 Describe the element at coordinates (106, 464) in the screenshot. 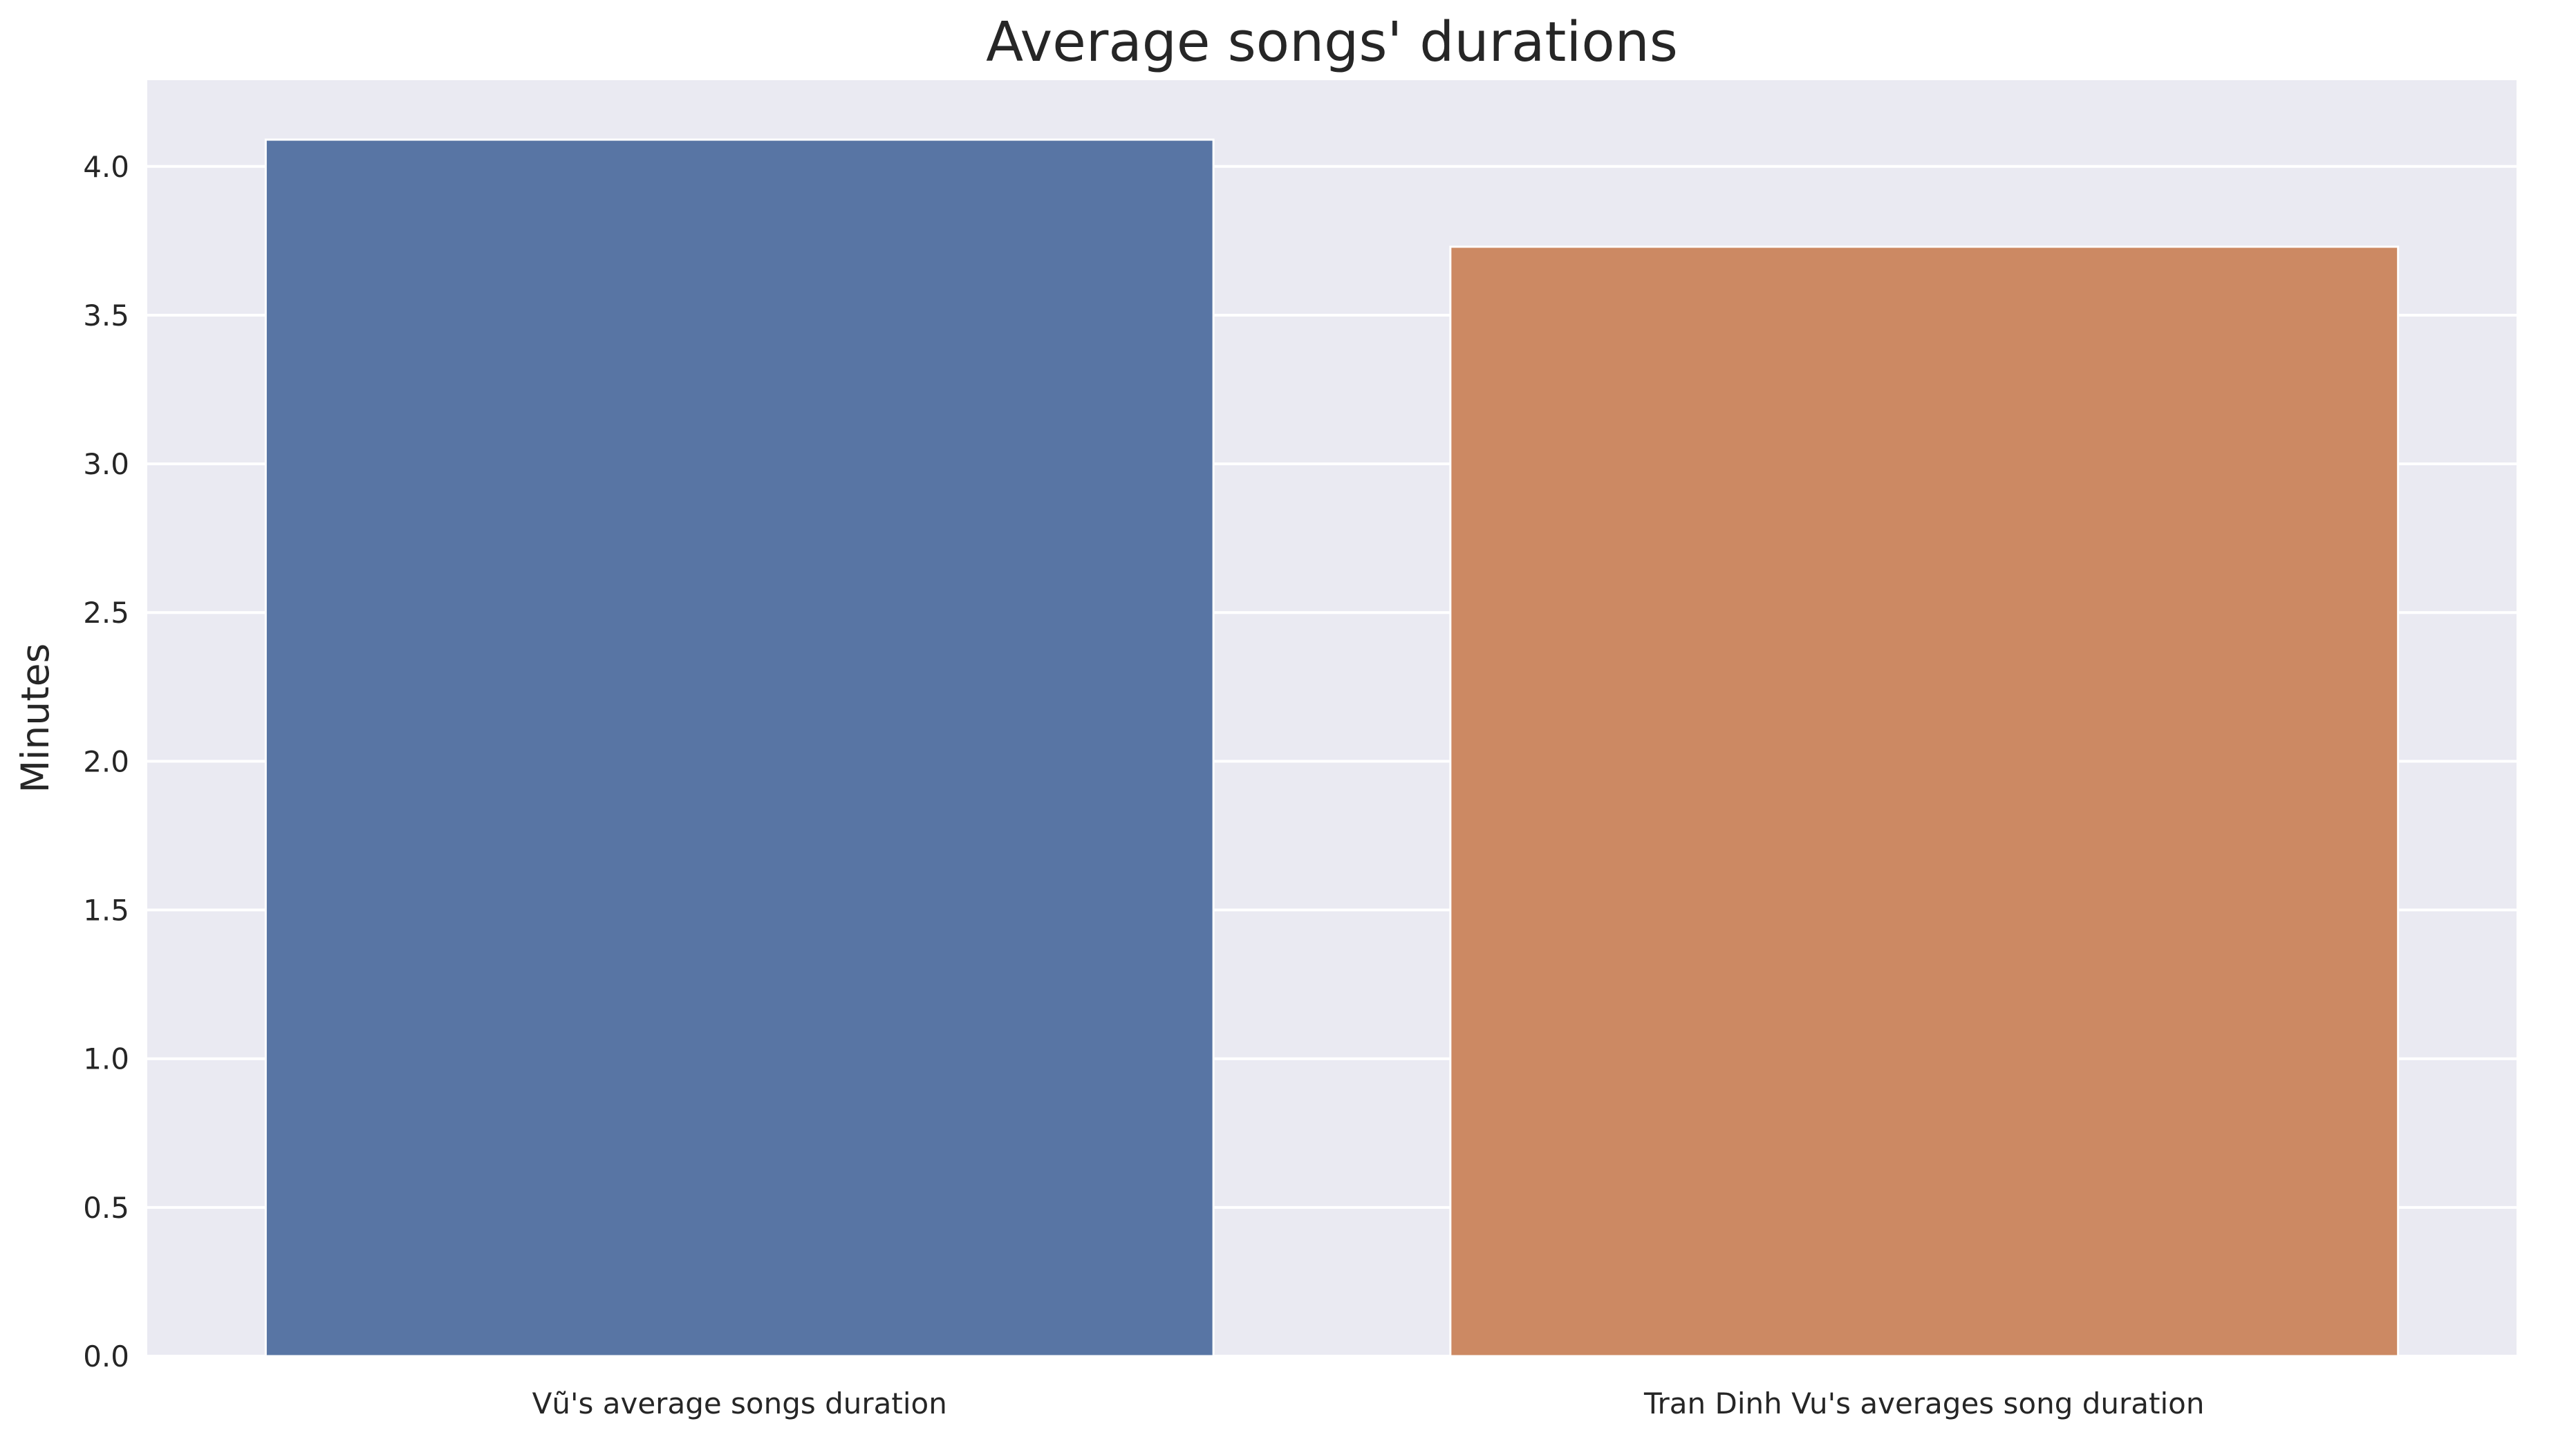

I see `y-tick-label: 3.0` at that location.